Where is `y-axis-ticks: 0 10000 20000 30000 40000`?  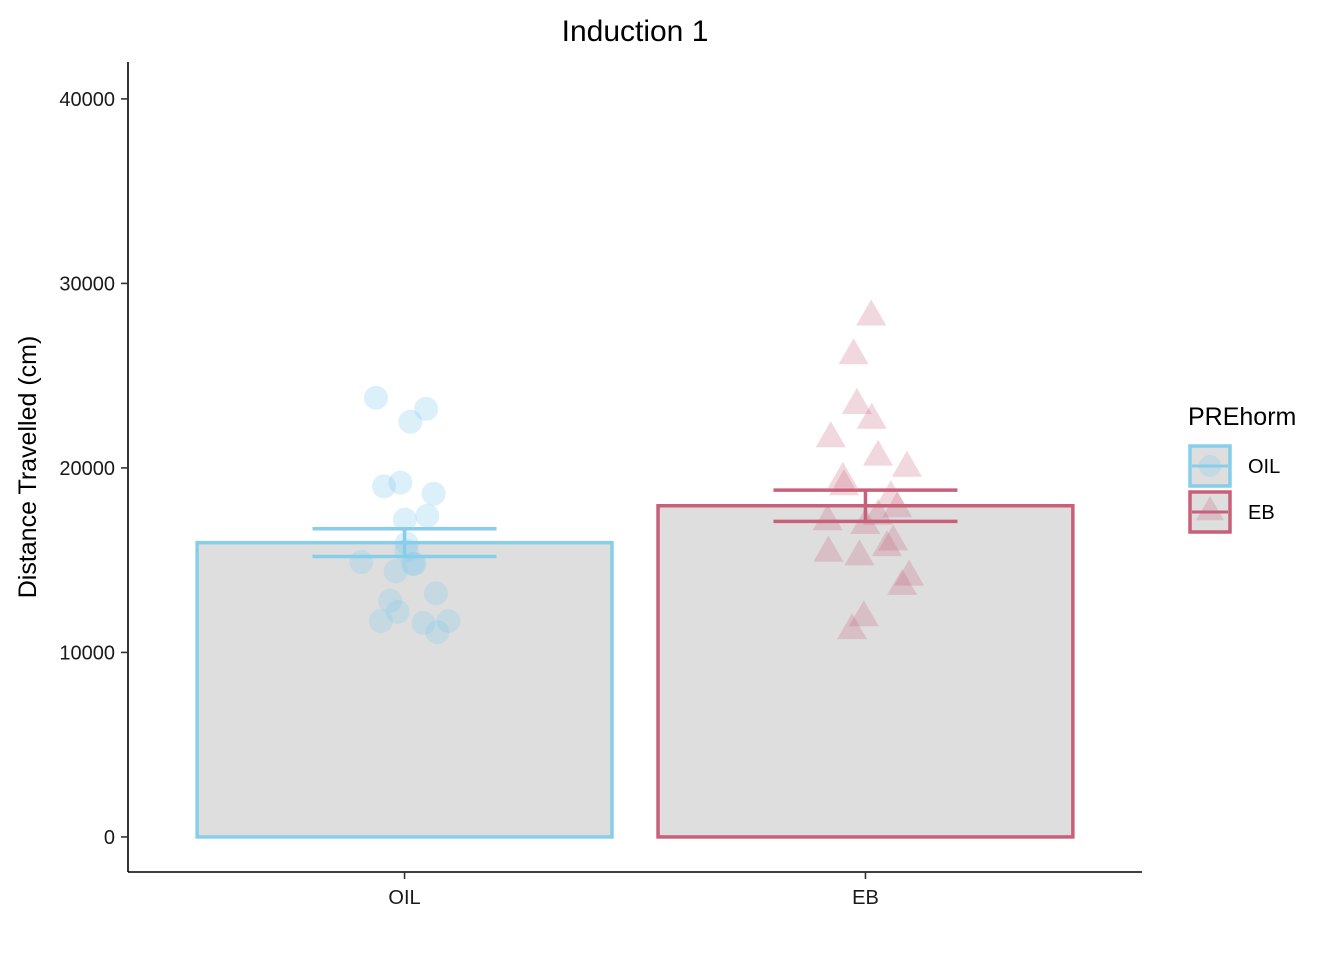
y-axis-ticks: 0 10000 20000 30000 40000 is located at coordinates (93, 469).